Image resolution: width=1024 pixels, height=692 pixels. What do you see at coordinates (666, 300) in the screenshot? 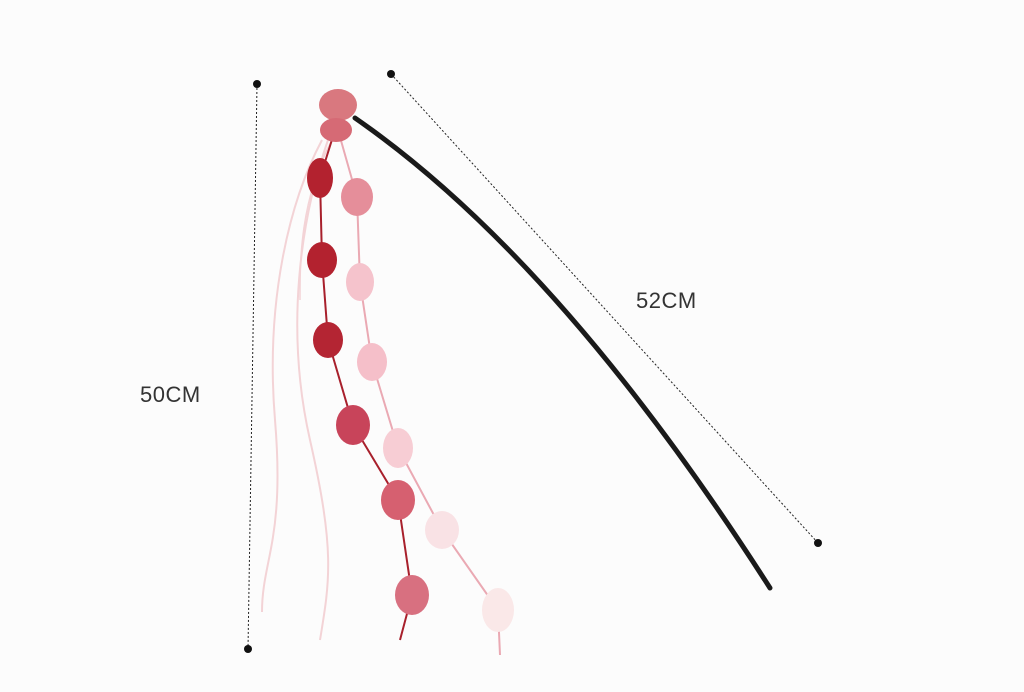
I see `length-label: 52CM` at bounding box center [666, 300].